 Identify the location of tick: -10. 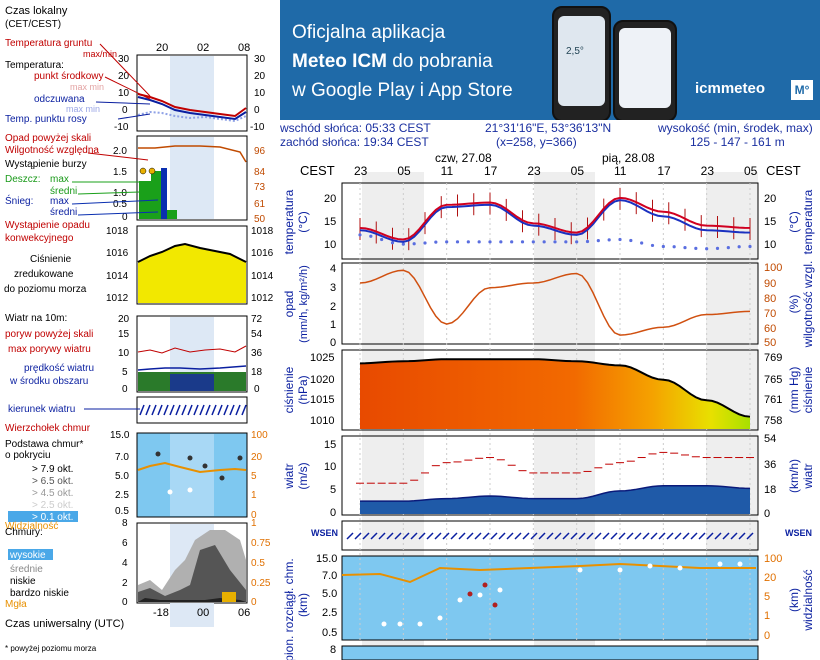
(257, 127).